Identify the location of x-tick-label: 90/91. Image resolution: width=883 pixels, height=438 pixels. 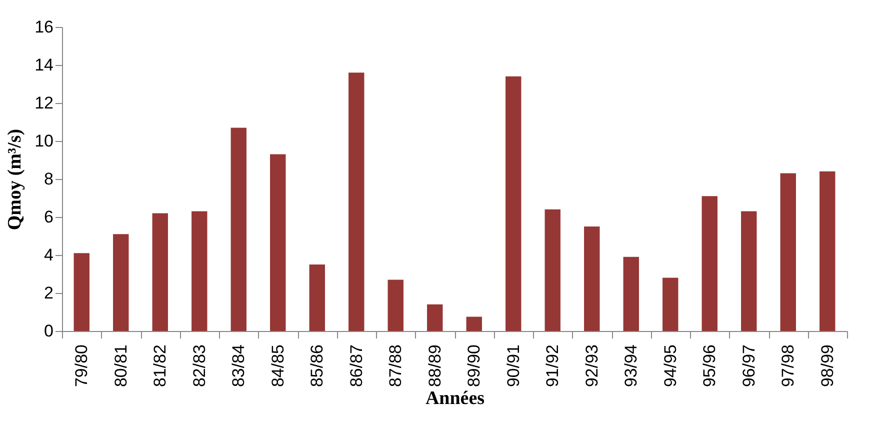
(513, 366).